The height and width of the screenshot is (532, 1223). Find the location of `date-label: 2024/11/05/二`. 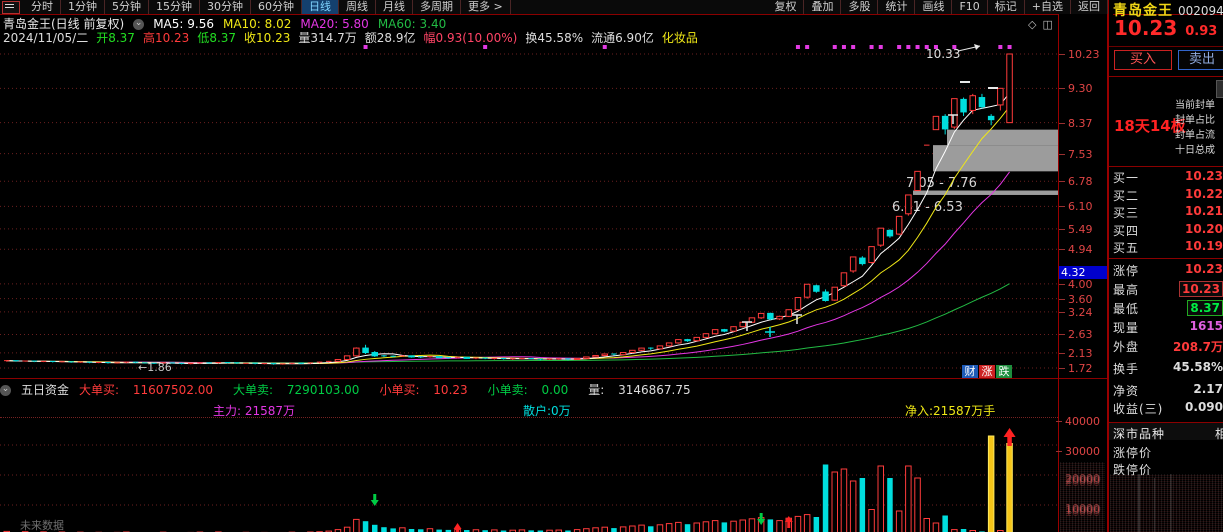

date-label: 2024/11/05/二 is located at coordinates (46, 38).